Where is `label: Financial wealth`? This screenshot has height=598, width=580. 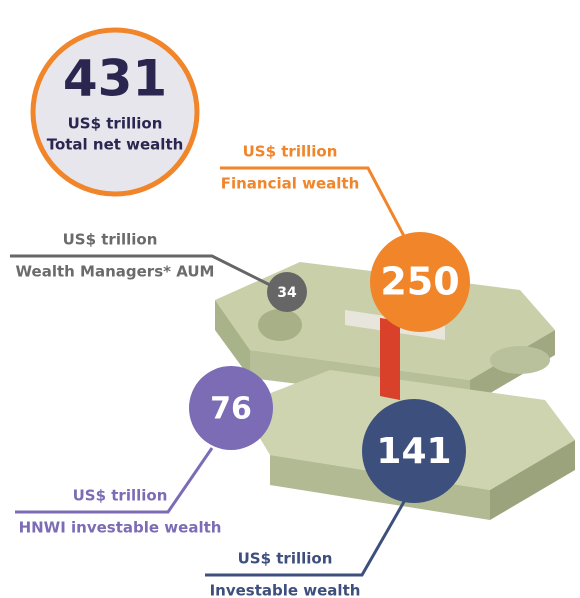
label: Financial wealth is located at coordinates (290, 184).